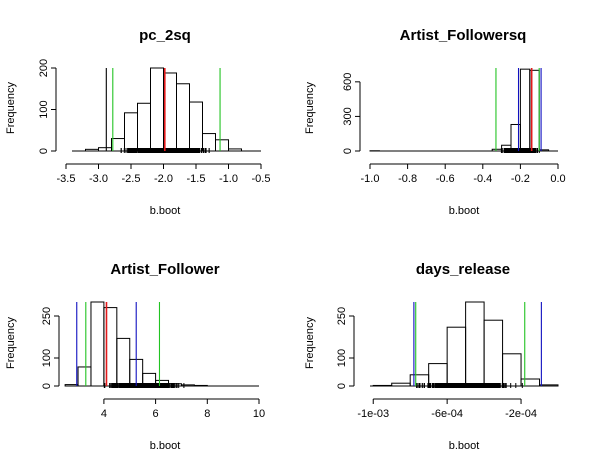  I want to click on x-tick-label: -1.5, so click(196, 179).